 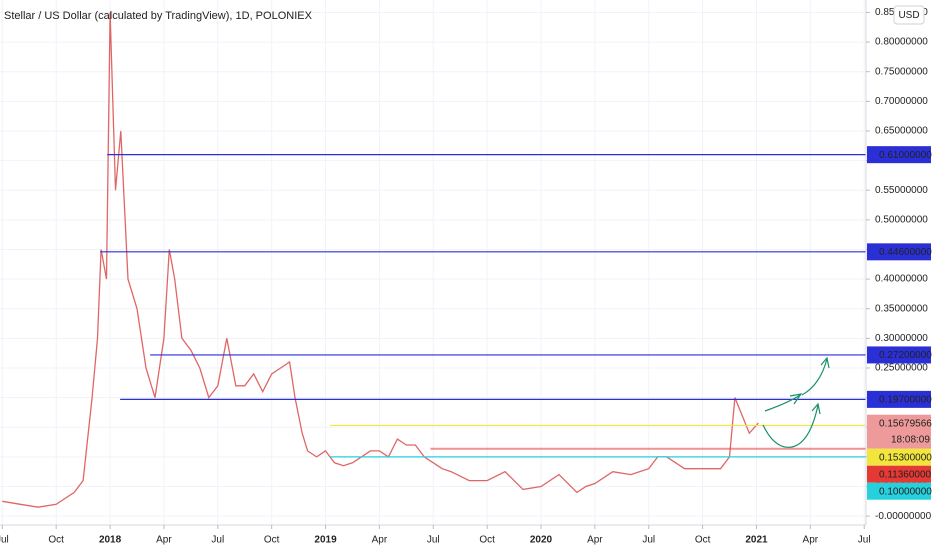 What do you see at coordinates (903, 516) in the screenshot?
I see `y-tick-label: -0.00000000` at bounding box center [903, 516].